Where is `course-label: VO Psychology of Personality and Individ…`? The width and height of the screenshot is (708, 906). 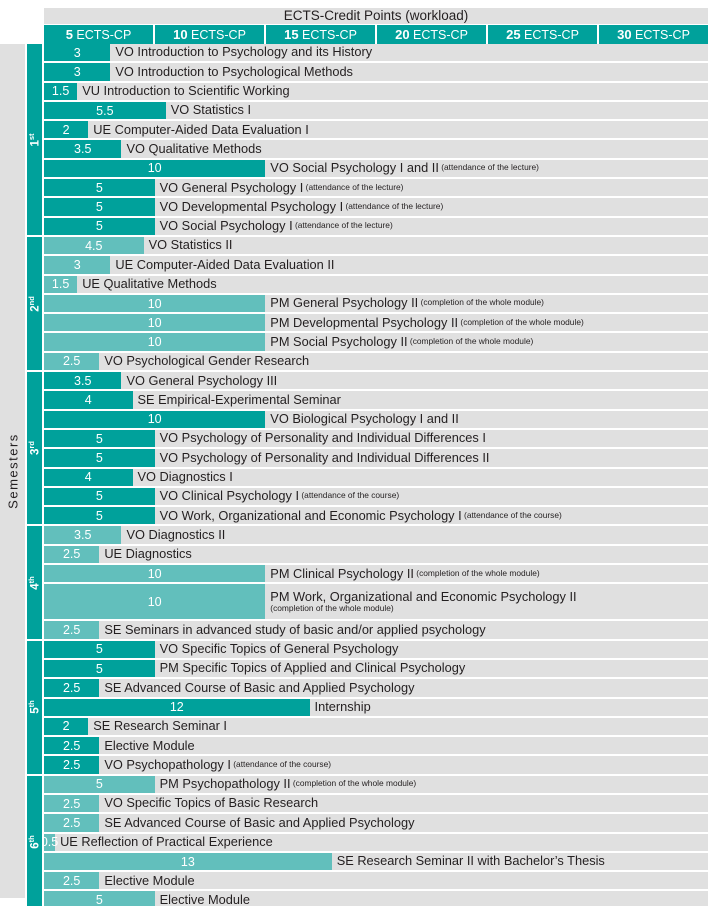
course-label: VO Psychology of Personality and Individ… is located at coordinates (323, 457).